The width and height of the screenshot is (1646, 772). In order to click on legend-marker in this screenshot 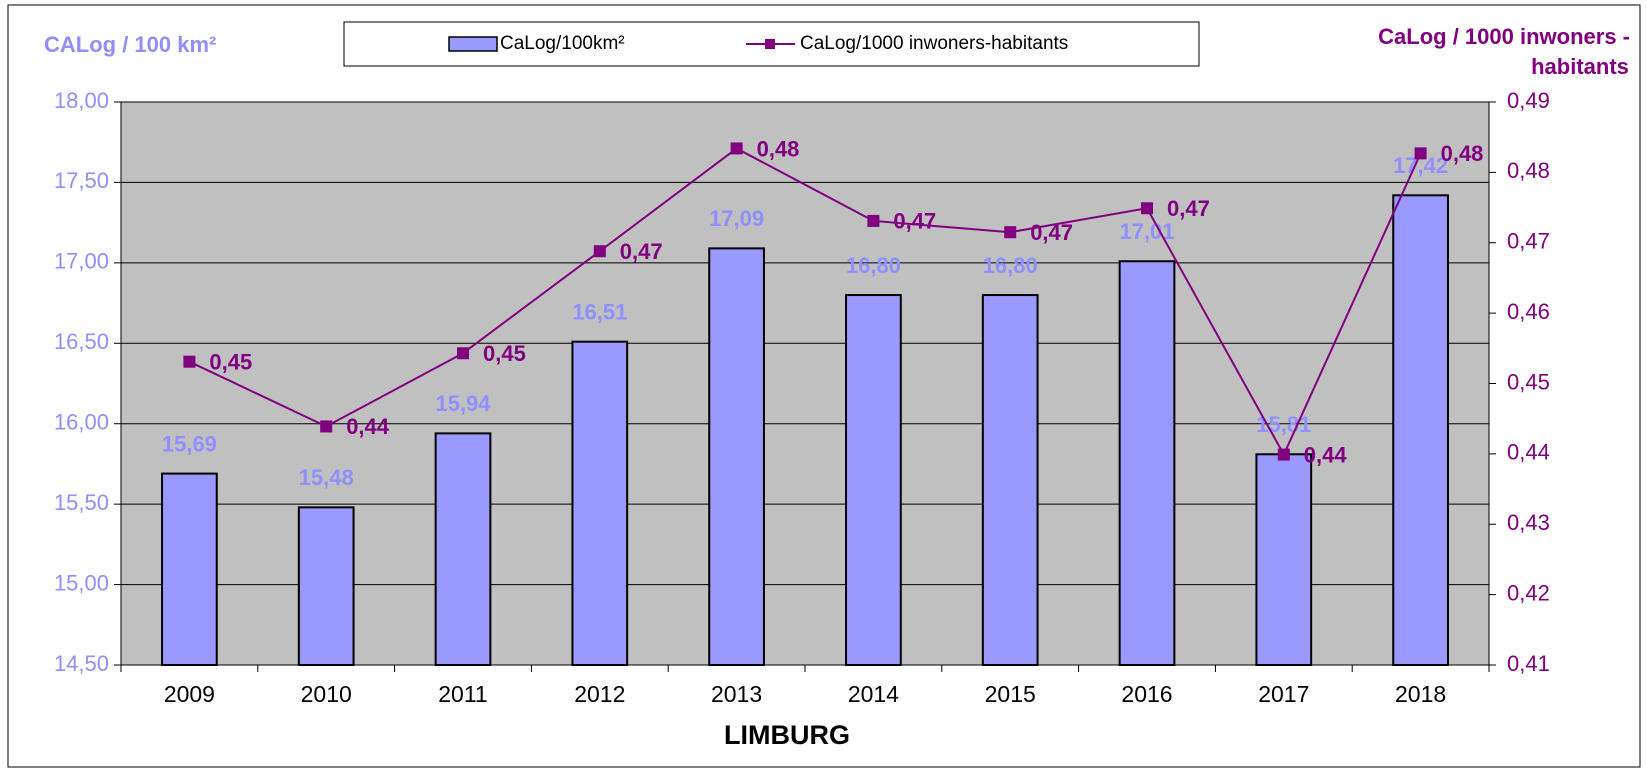, I will do `click(770, 44)`.